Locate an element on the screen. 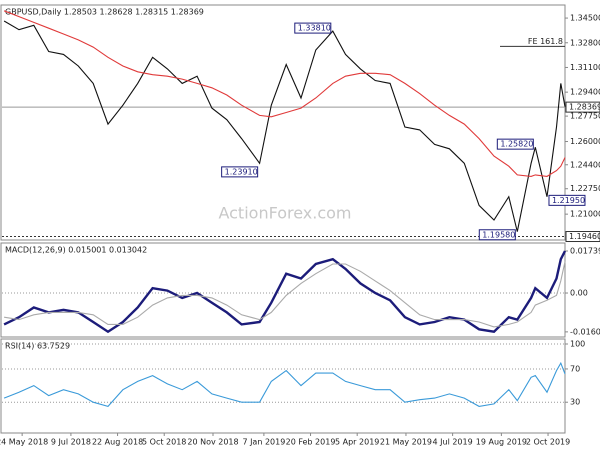  y-tick-label: 30 is located at coordinates (575, 402).